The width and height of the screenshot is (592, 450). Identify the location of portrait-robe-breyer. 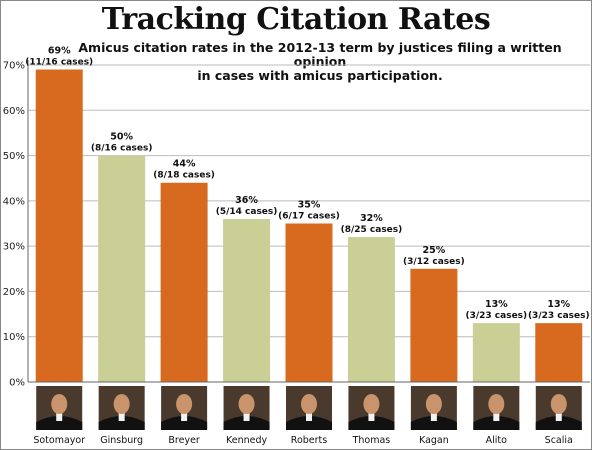
(184, 423).